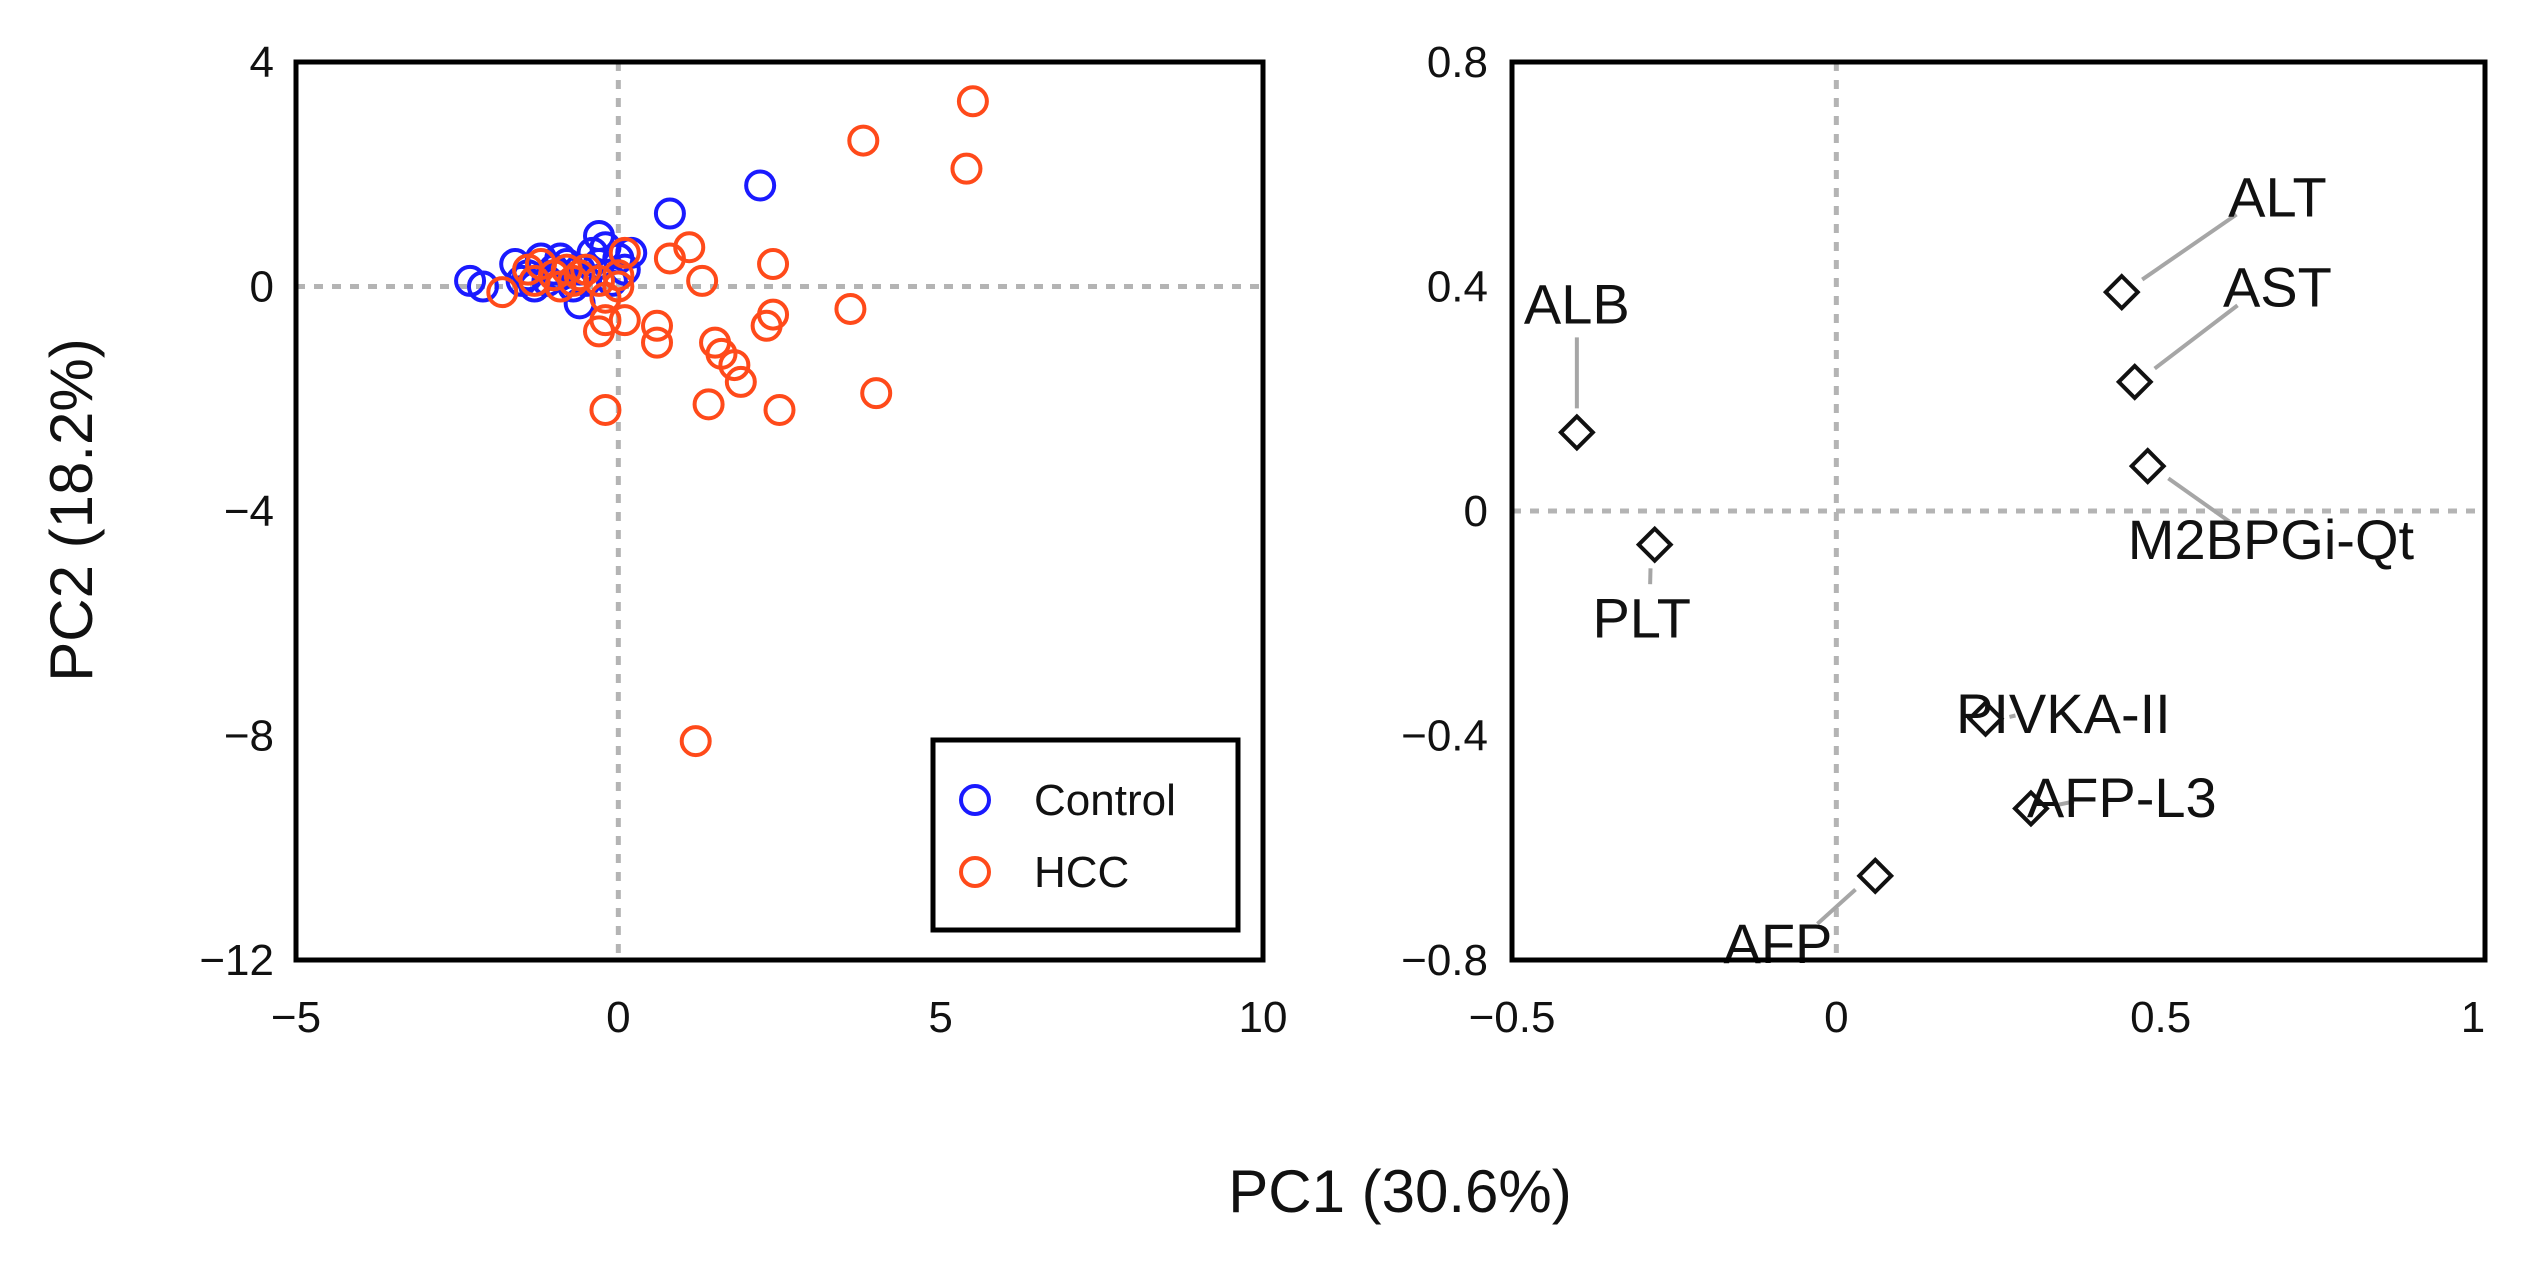 Image resolution: width=2540 pixels, height=1266 pixels. I want to click on legend-hcc-label: HCC, so click(1081, 872).